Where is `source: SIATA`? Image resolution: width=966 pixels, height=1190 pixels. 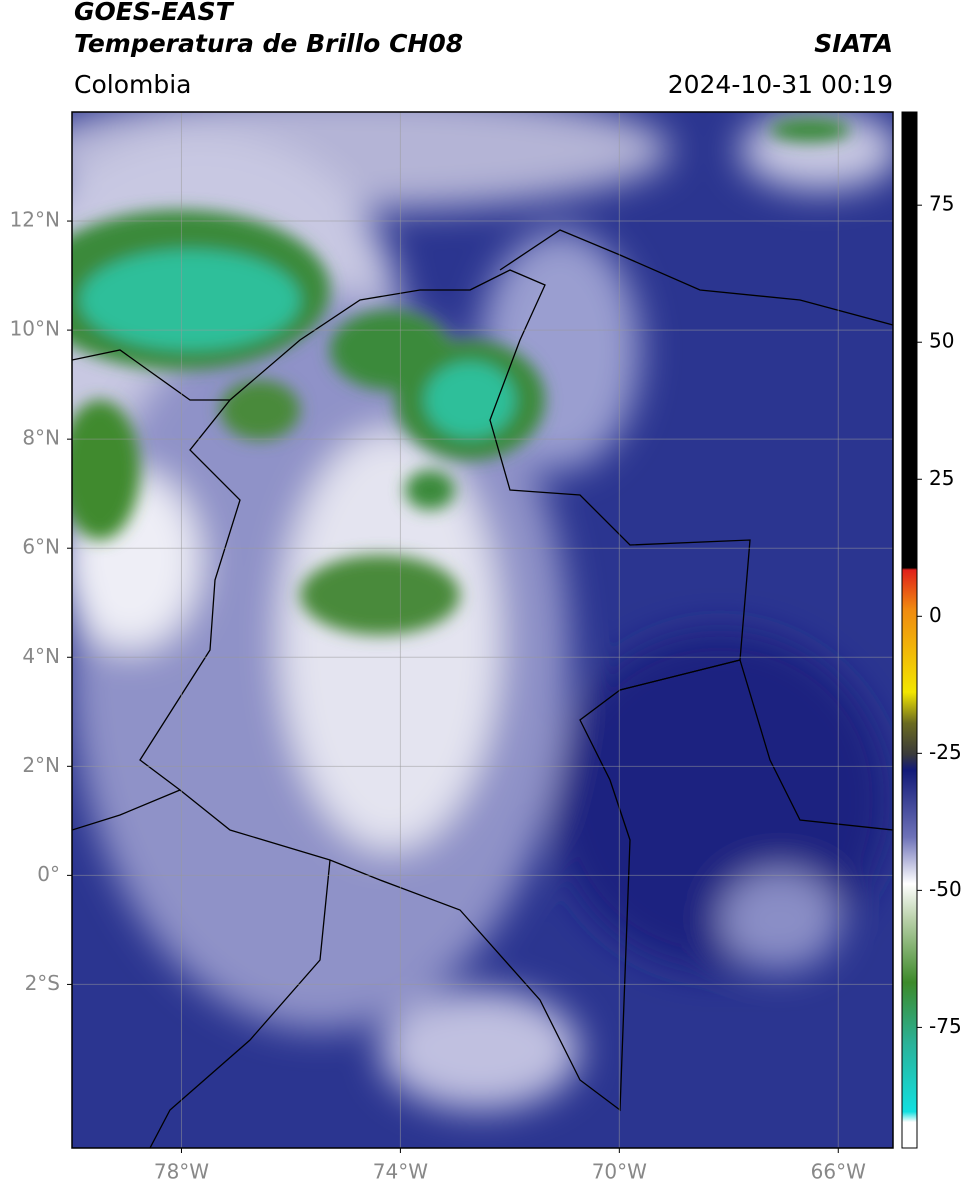 source: SIATA is located at coordinates (853, 43).